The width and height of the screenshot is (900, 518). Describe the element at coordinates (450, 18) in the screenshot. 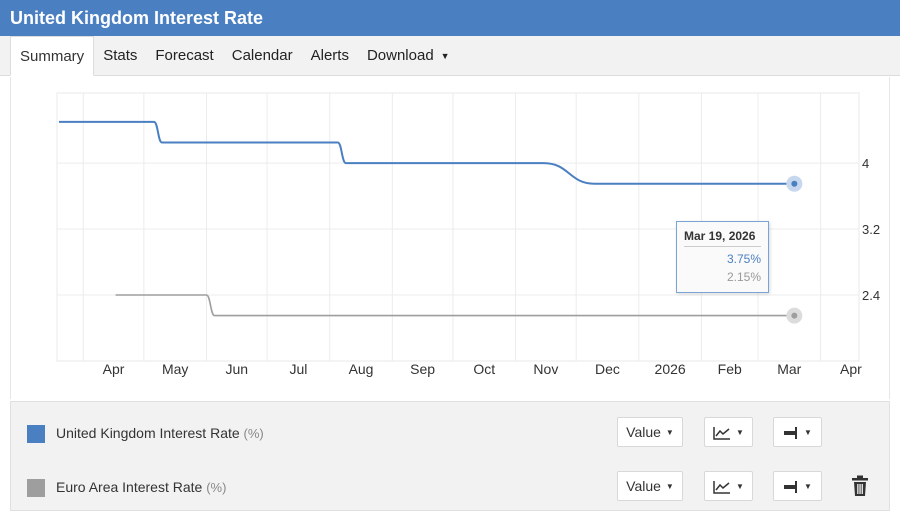

I see `page-title: United Kingdom Interest Rate` at that location.